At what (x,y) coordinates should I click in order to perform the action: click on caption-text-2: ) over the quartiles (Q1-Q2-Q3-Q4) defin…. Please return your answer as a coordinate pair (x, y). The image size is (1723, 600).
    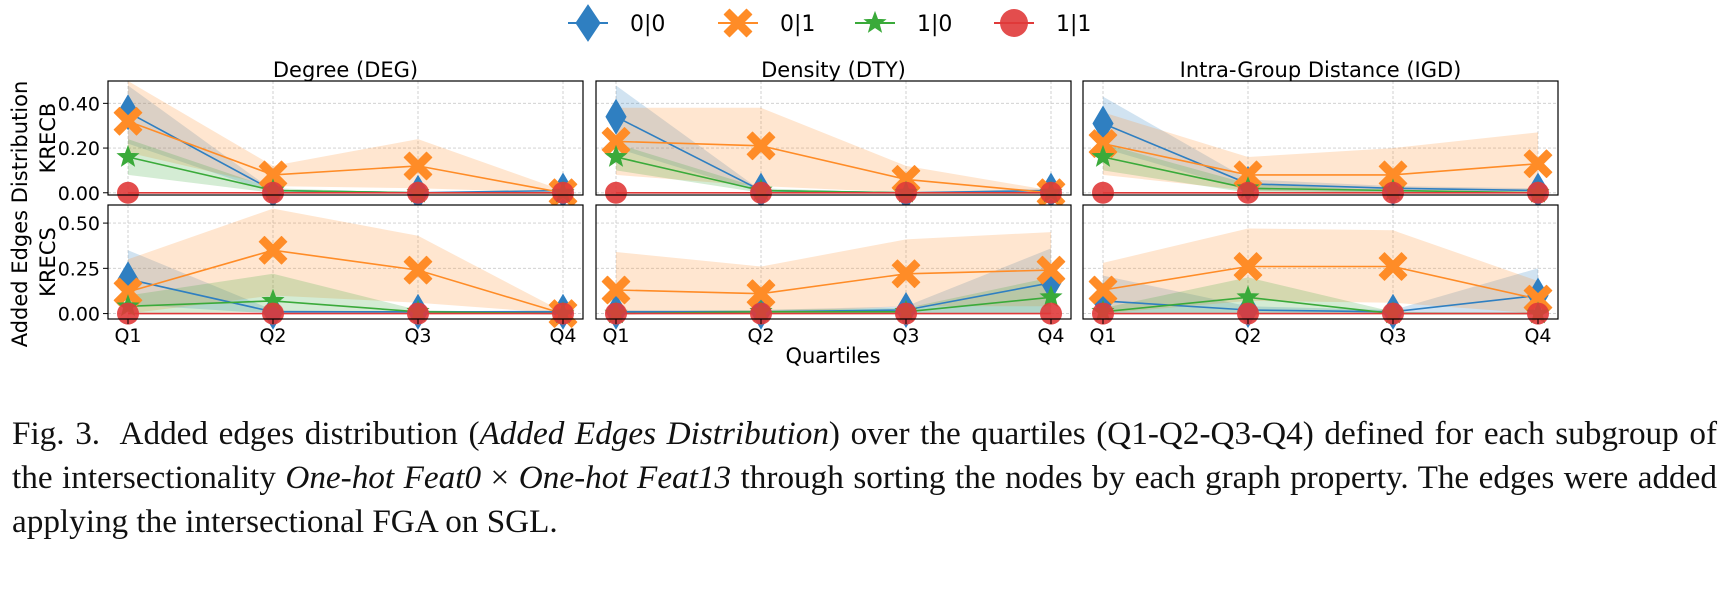
    Looking at the image, I should click on (865, 455).